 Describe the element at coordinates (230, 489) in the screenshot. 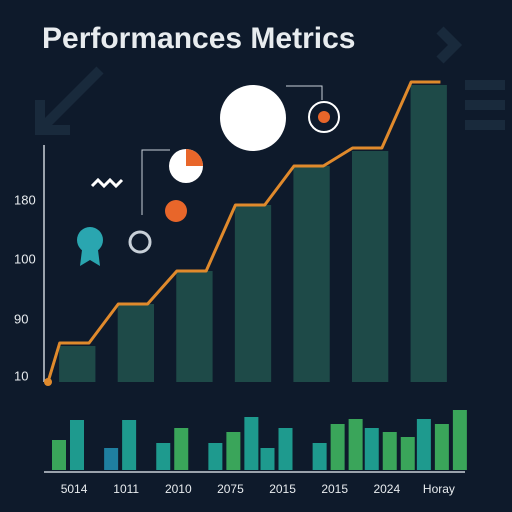

I see `x-label: 2075` at that location.